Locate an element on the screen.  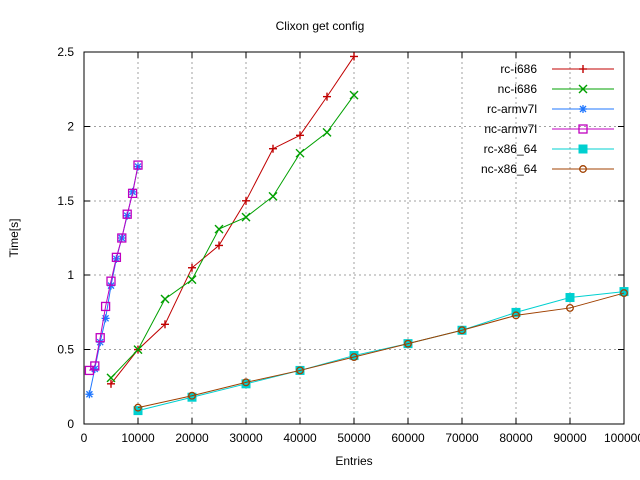
y-tick-label: 1.5 is located at coordinates (65, 201).